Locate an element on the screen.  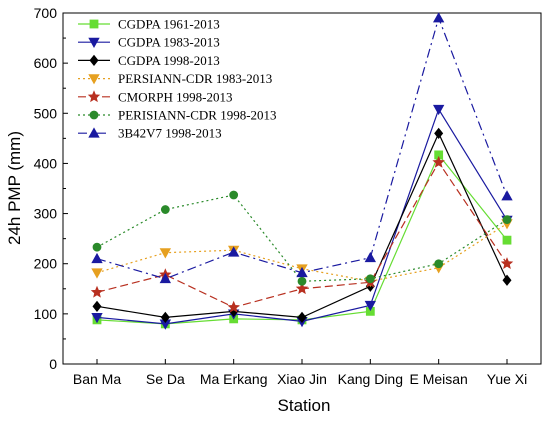
y-axis-title: 24h PMP (mm) is located at coordinates (14, 188).